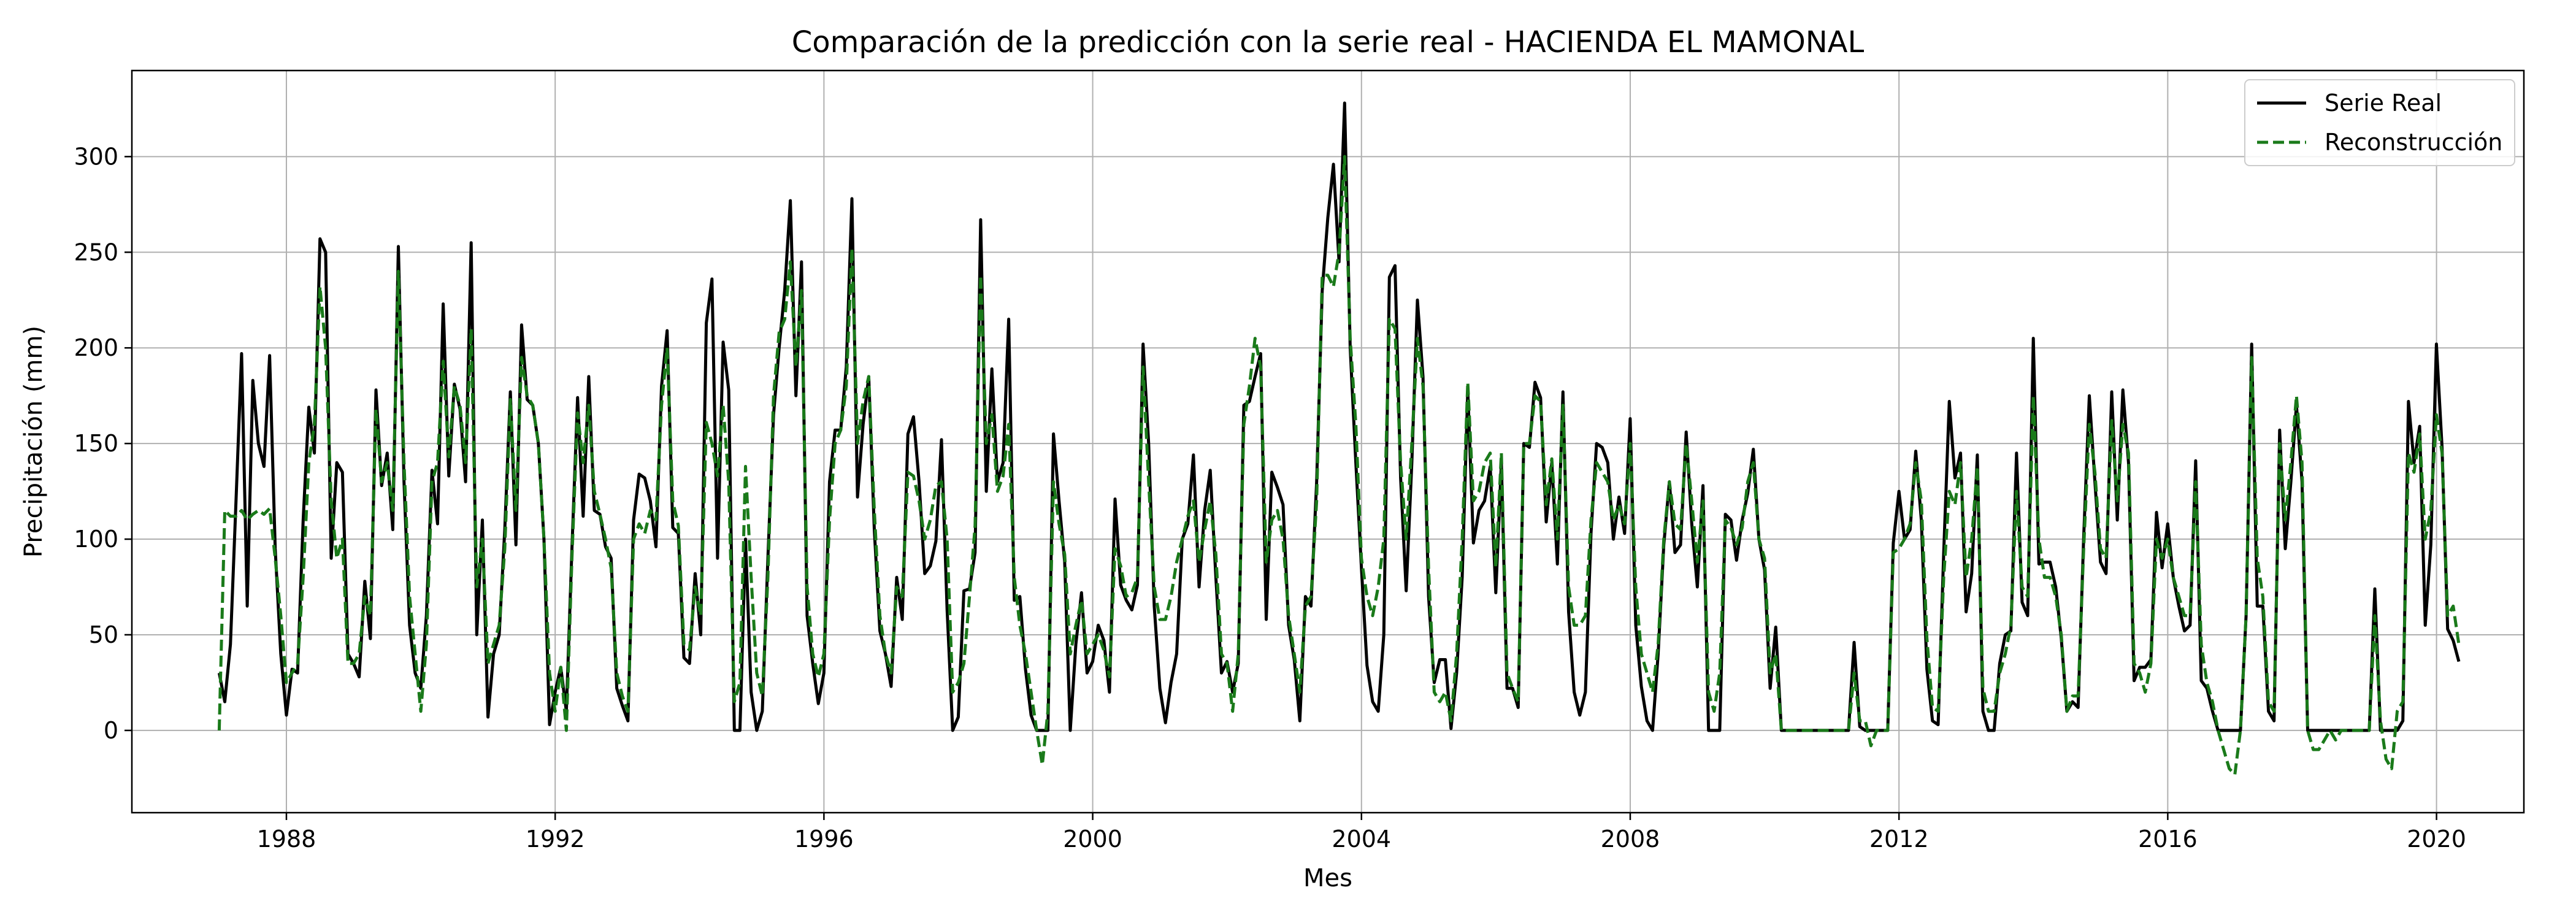 This screenshot has height=920, width=2576. What do you see at coordinates (824, 839) in the screenshot?
I see `x-tick-label: 1996` at bounding box center [824, 839].